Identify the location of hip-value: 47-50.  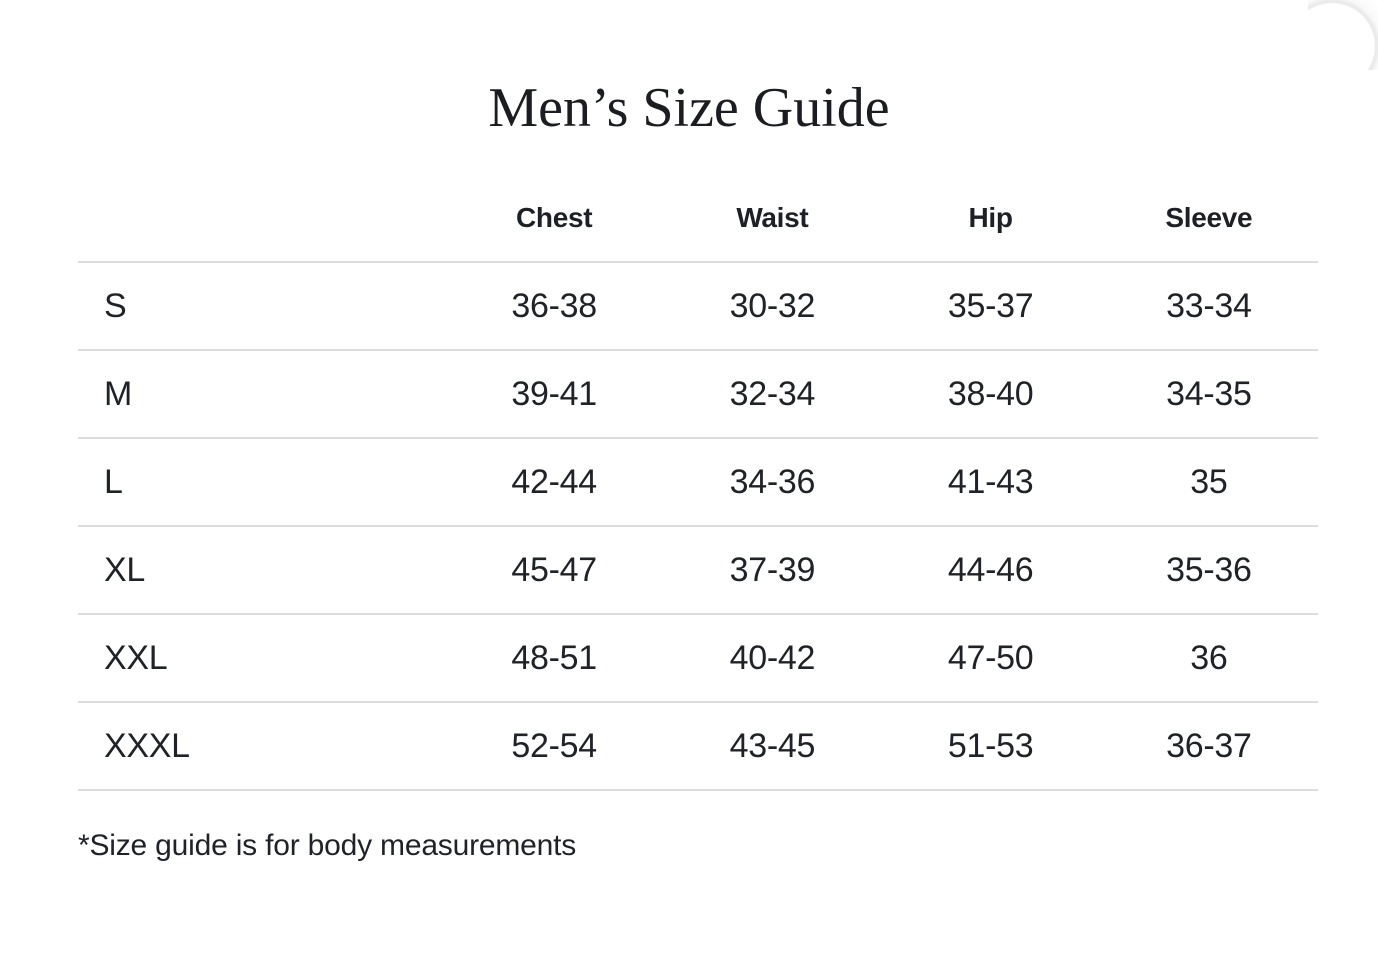
(990, 657).